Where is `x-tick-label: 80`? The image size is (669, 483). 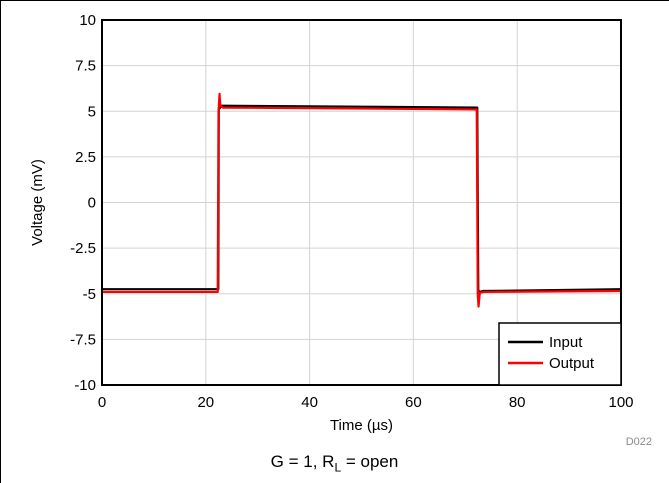
x-tick-label: 80 is located at coordinates (517, 402).